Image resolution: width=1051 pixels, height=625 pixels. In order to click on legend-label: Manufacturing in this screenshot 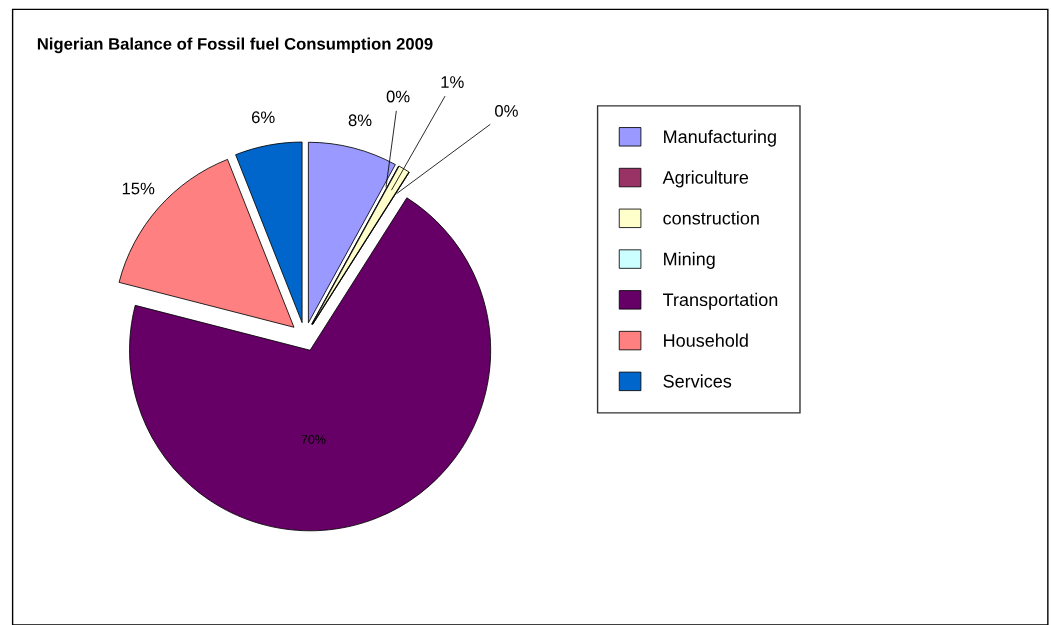, I will do `click(720, 138)`.